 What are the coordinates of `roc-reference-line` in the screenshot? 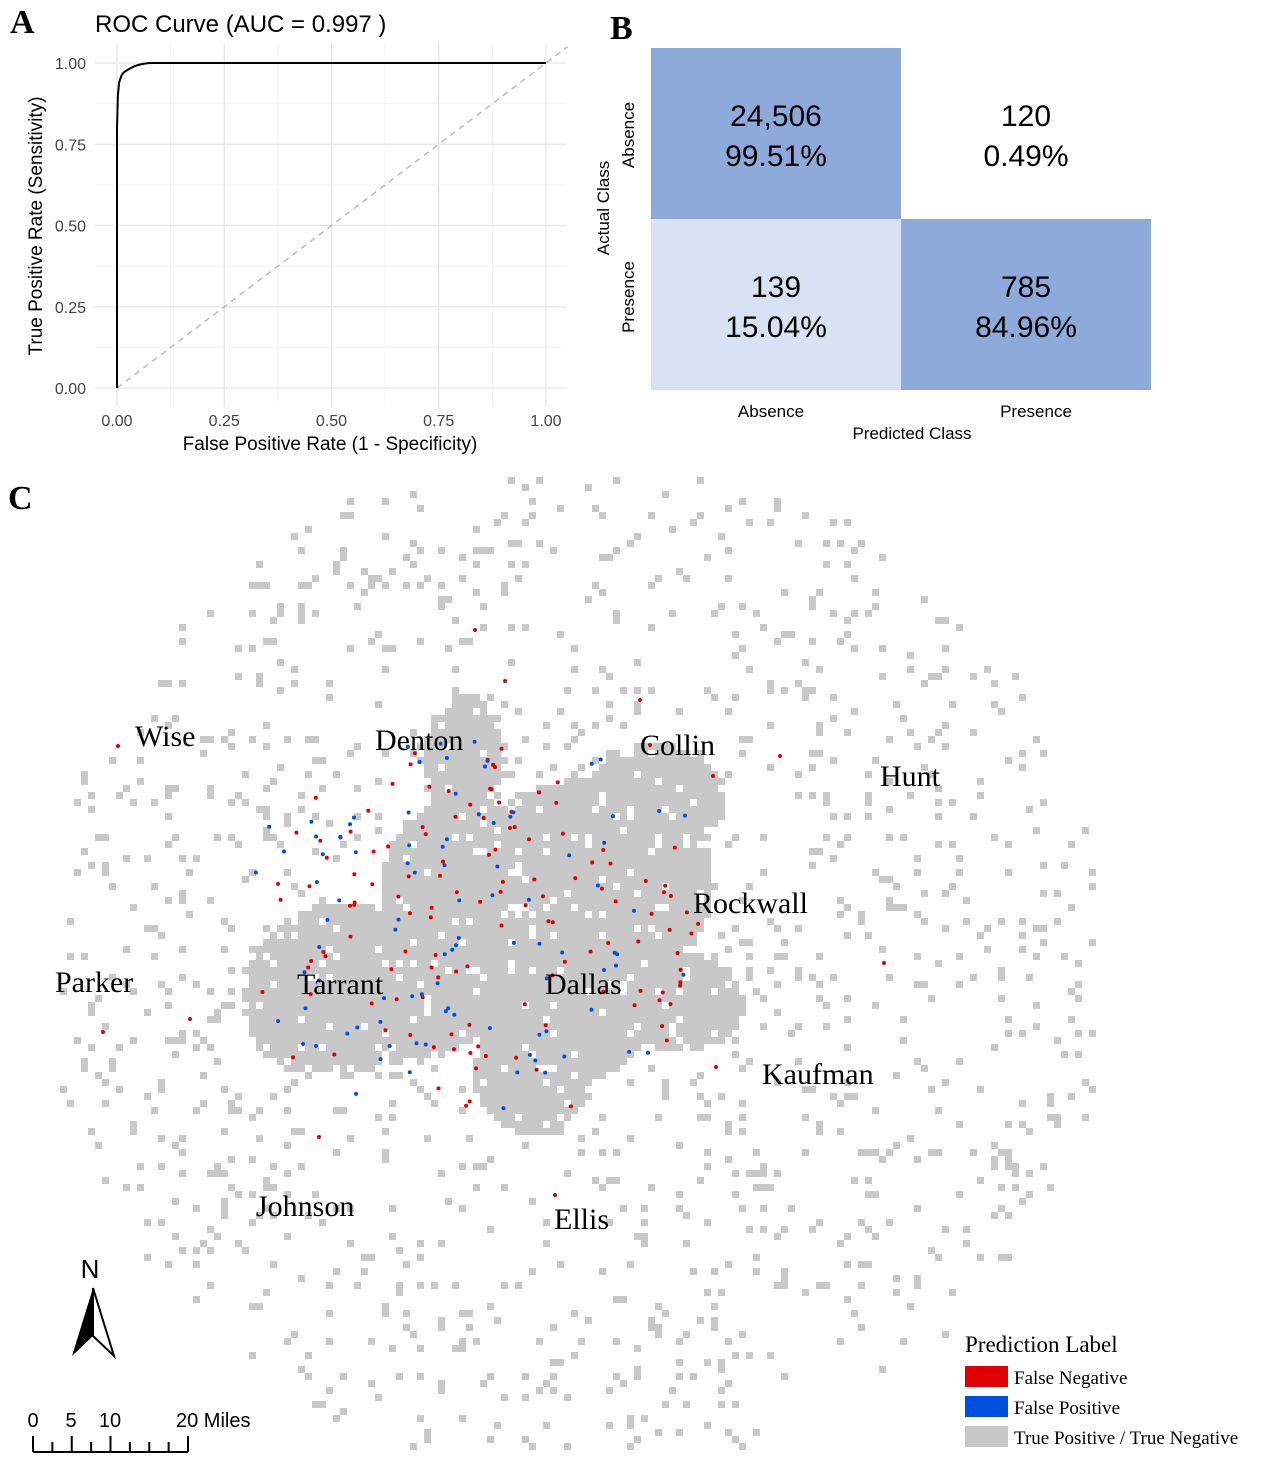 It's located at (342, 217).